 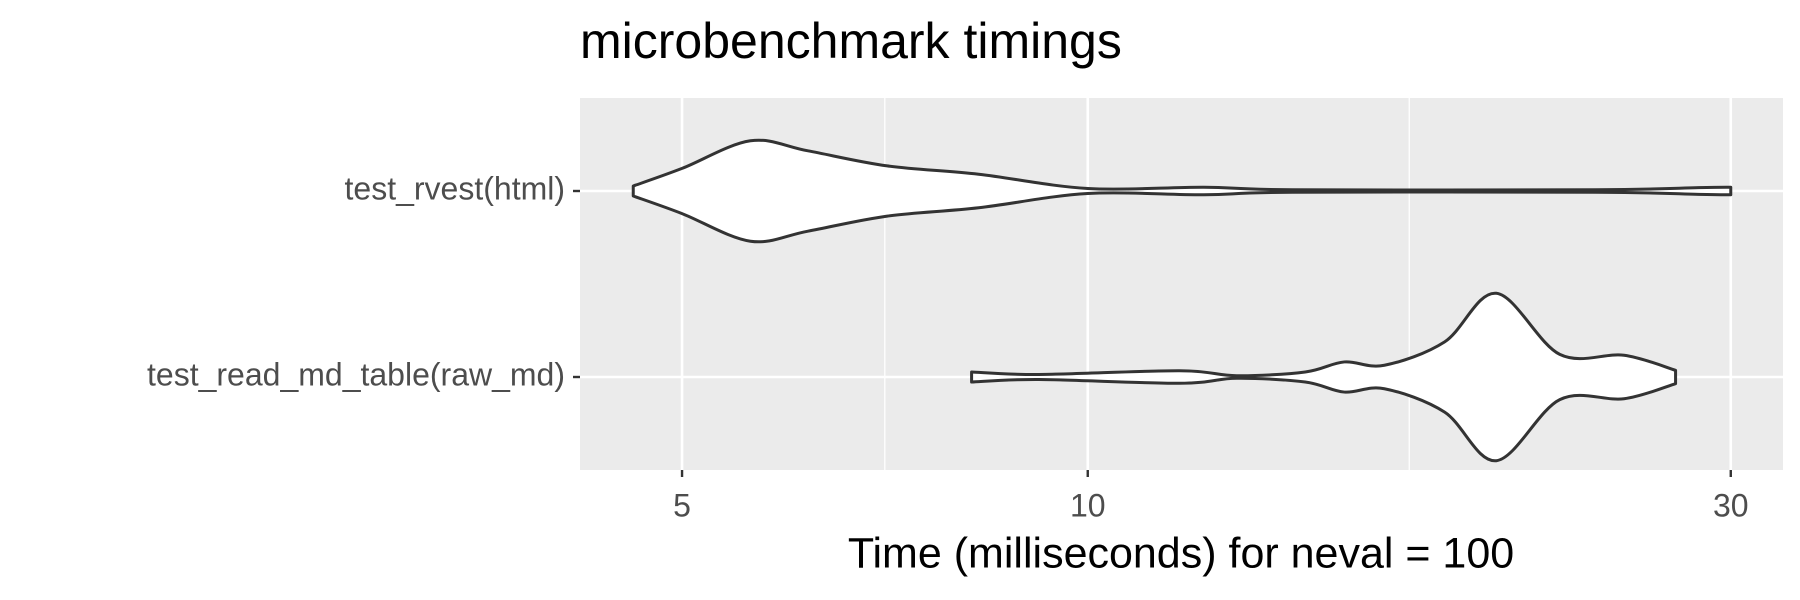 I want to click on y-tick-label: test_read_md_table(raw_md), so click(x=356, y=374).